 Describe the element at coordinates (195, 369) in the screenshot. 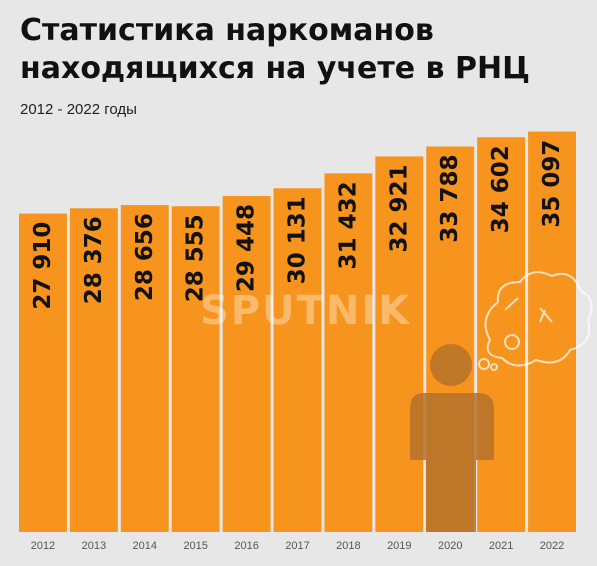

I see `bar-2015` at that location.